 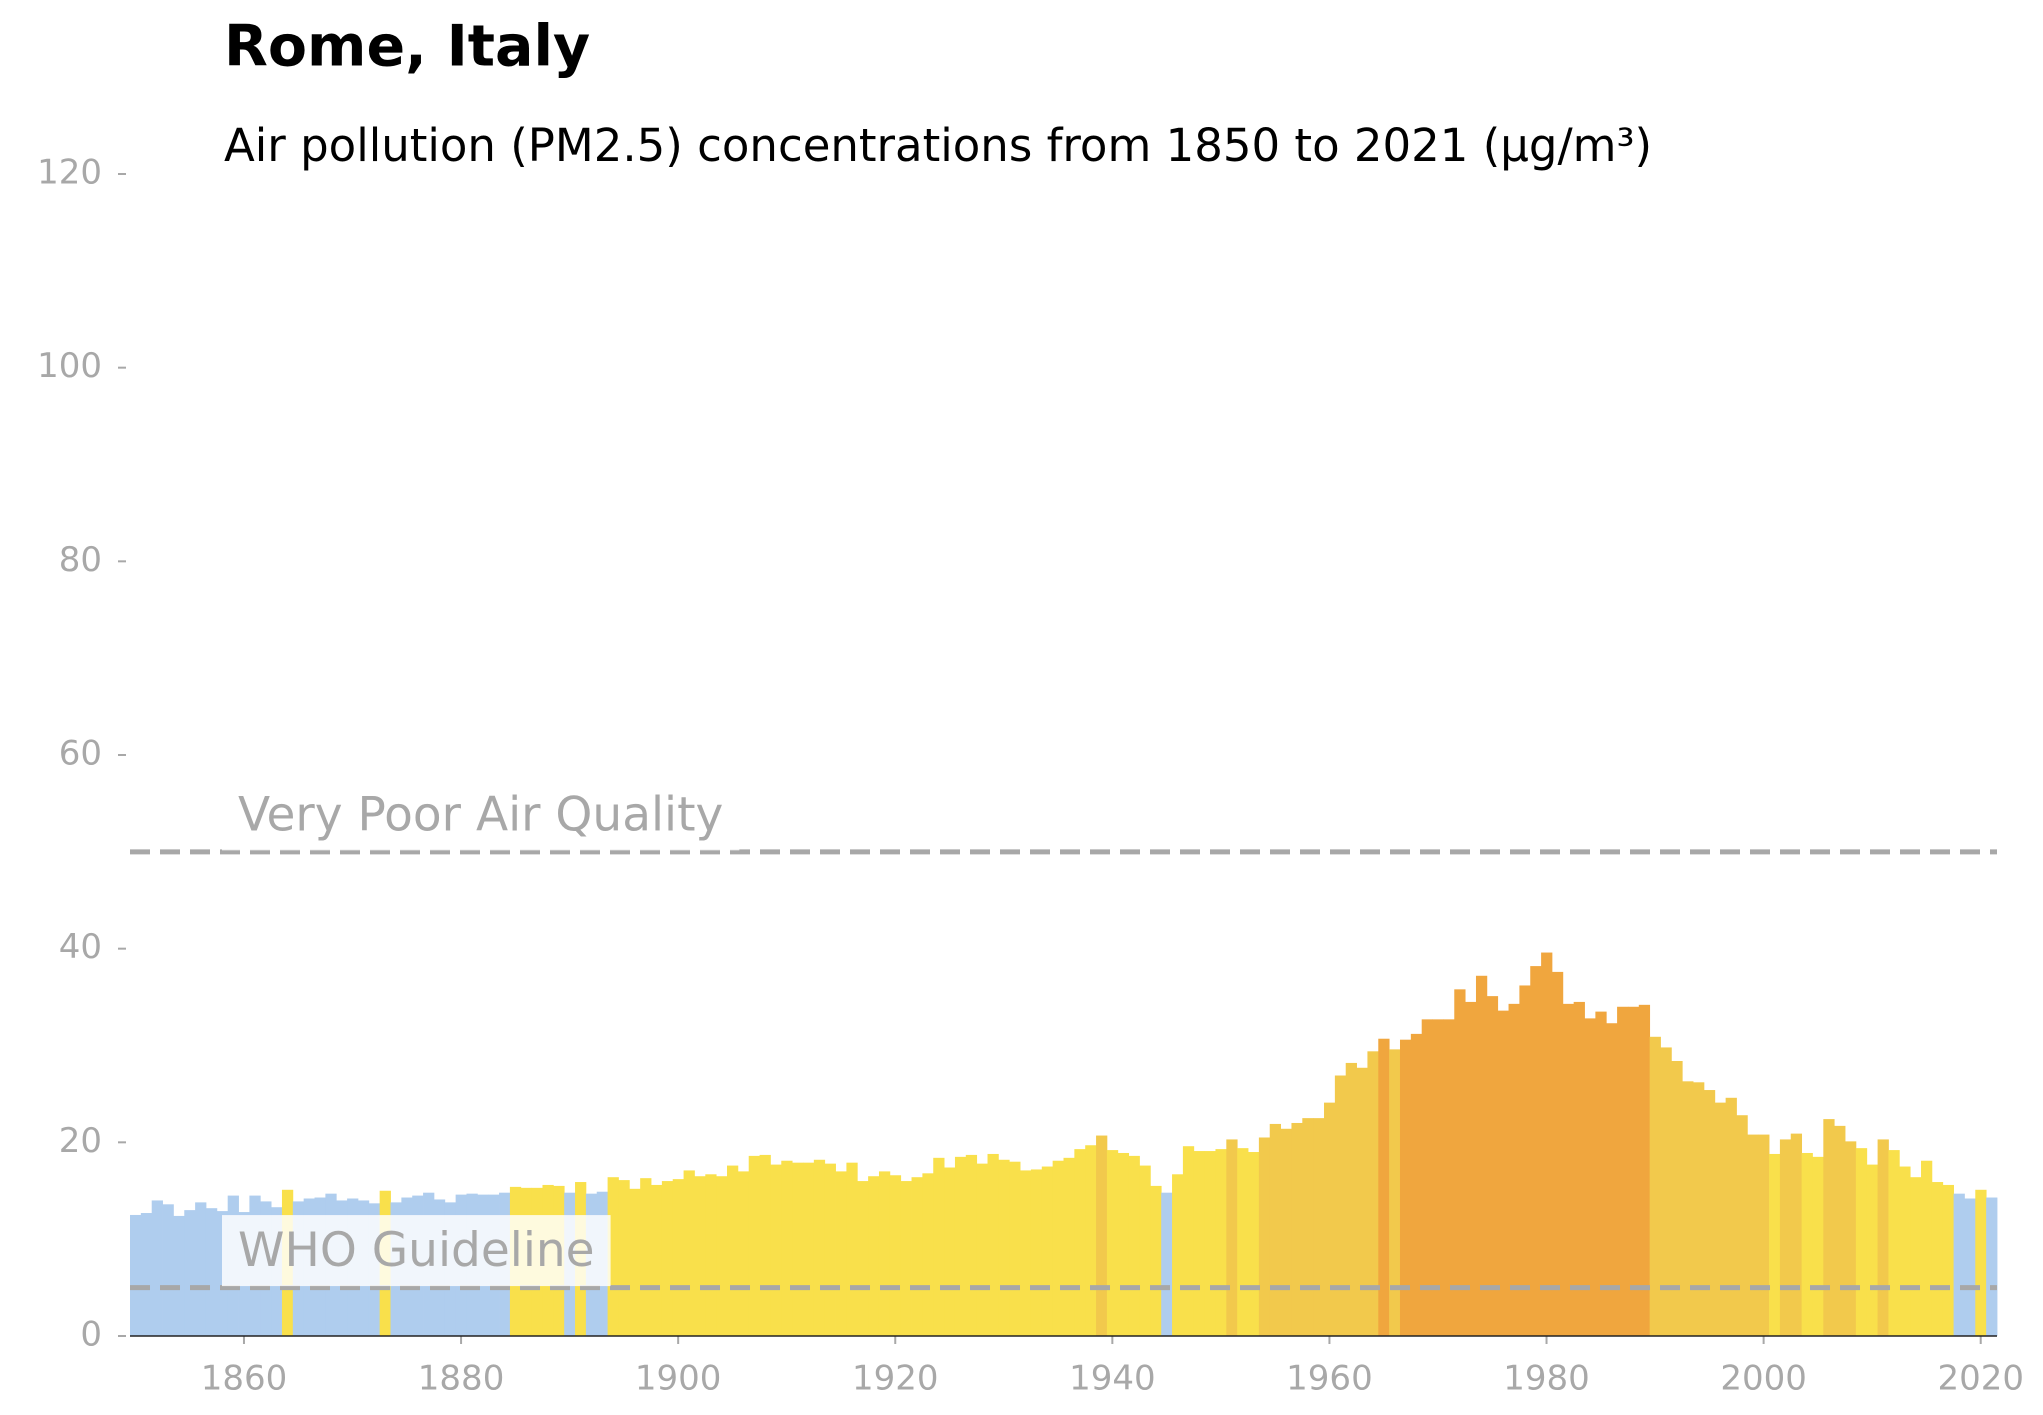 I want to click on y-tick-label: 120, so click(x=69, y=173).